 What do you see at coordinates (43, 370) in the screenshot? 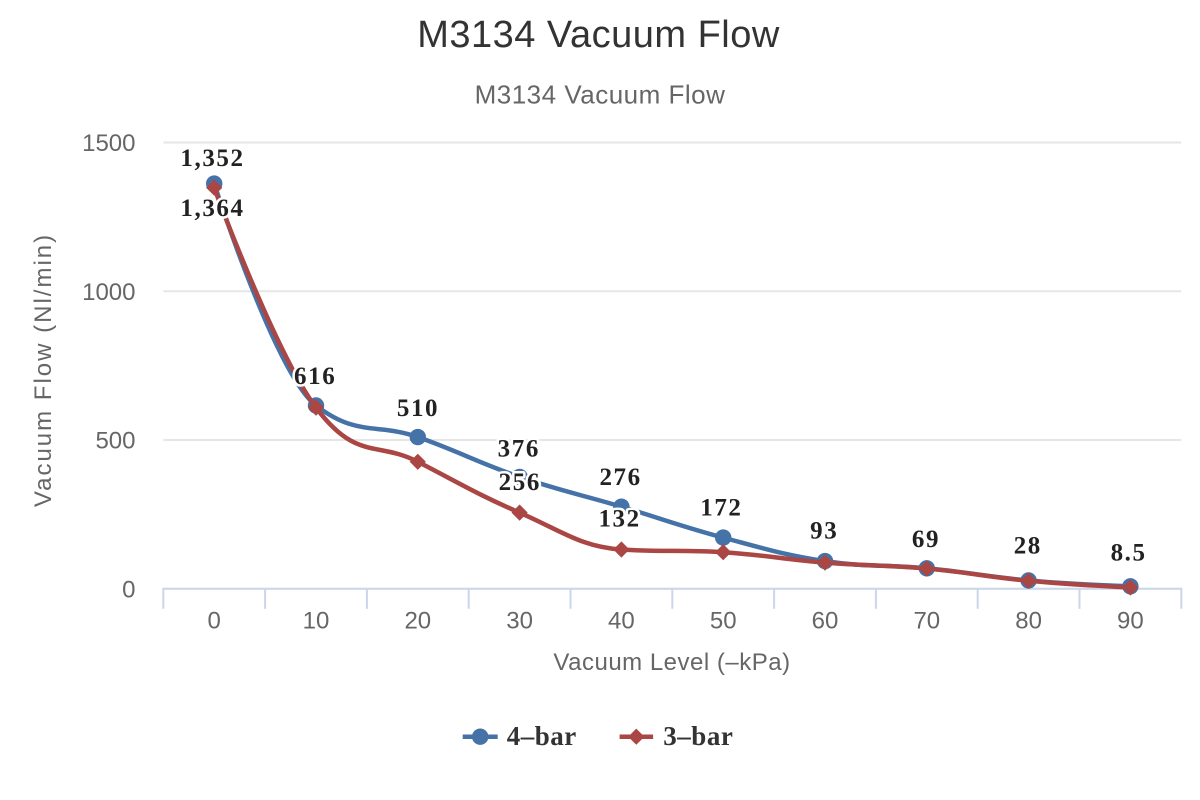
I see `svg-text: Vacuum Flow (Nl/min)` at bounding box center [43, 370].